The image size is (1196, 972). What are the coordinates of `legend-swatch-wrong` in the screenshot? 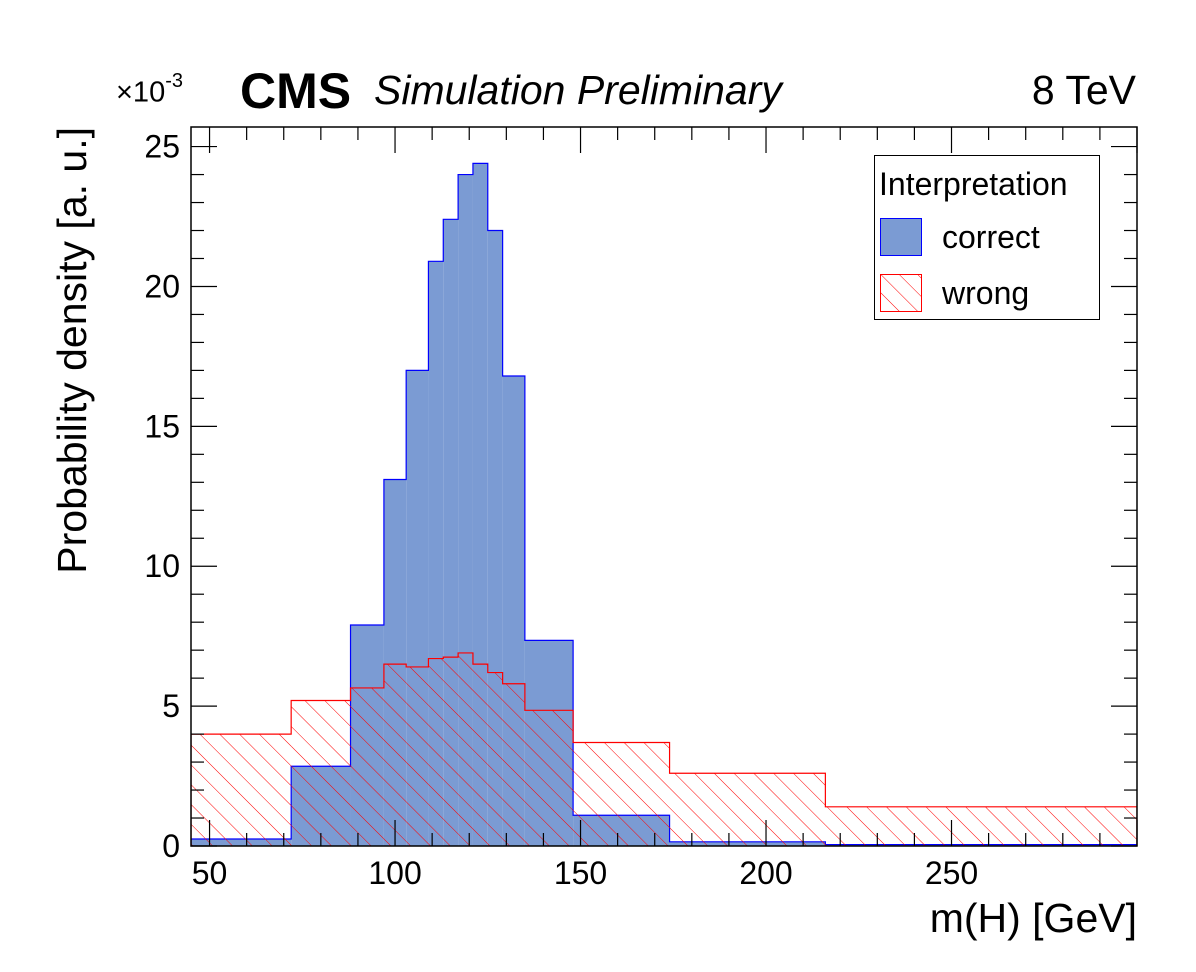 It's located at (901, 293).